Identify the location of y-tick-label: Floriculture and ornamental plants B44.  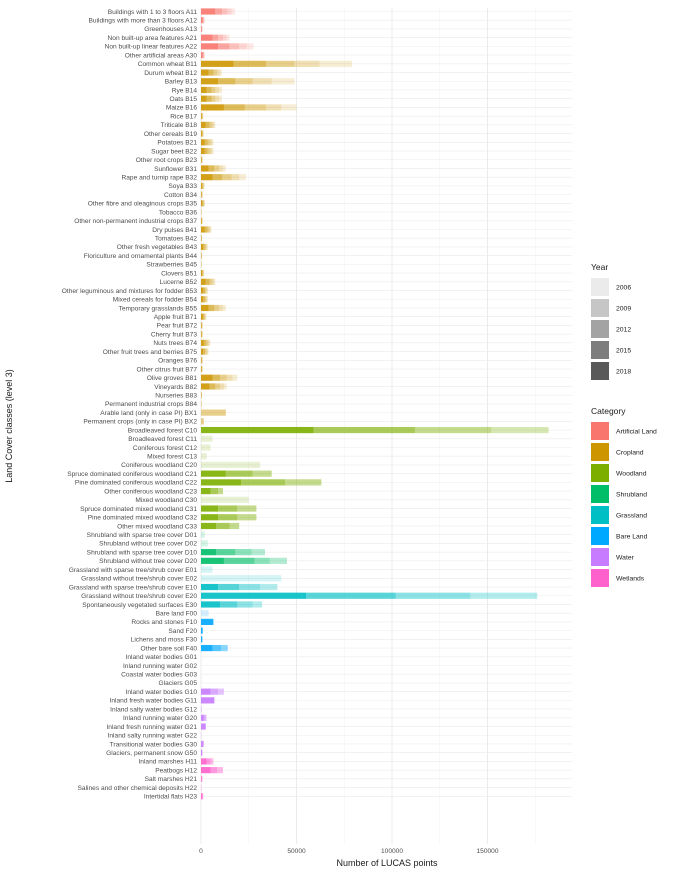
(141, 256).